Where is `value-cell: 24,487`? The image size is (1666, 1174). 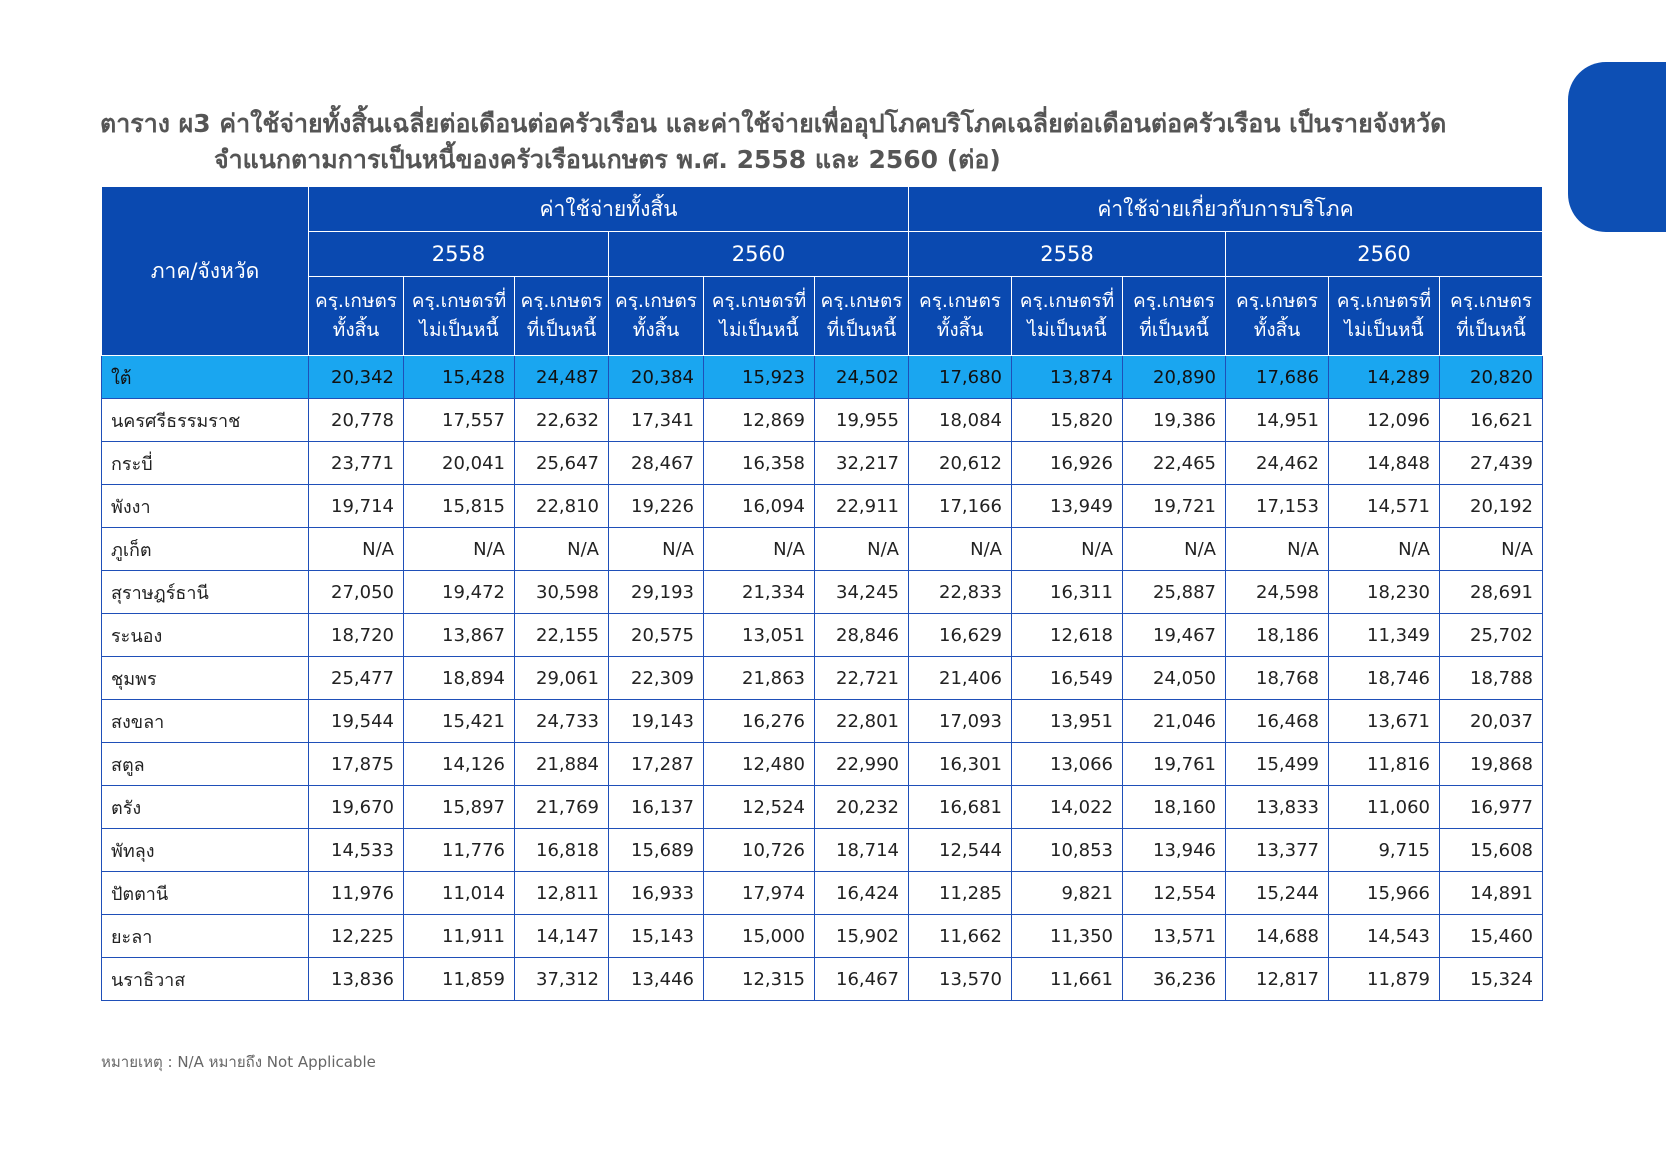
value-cell: 24,487 is located at coordinates (561, 377).